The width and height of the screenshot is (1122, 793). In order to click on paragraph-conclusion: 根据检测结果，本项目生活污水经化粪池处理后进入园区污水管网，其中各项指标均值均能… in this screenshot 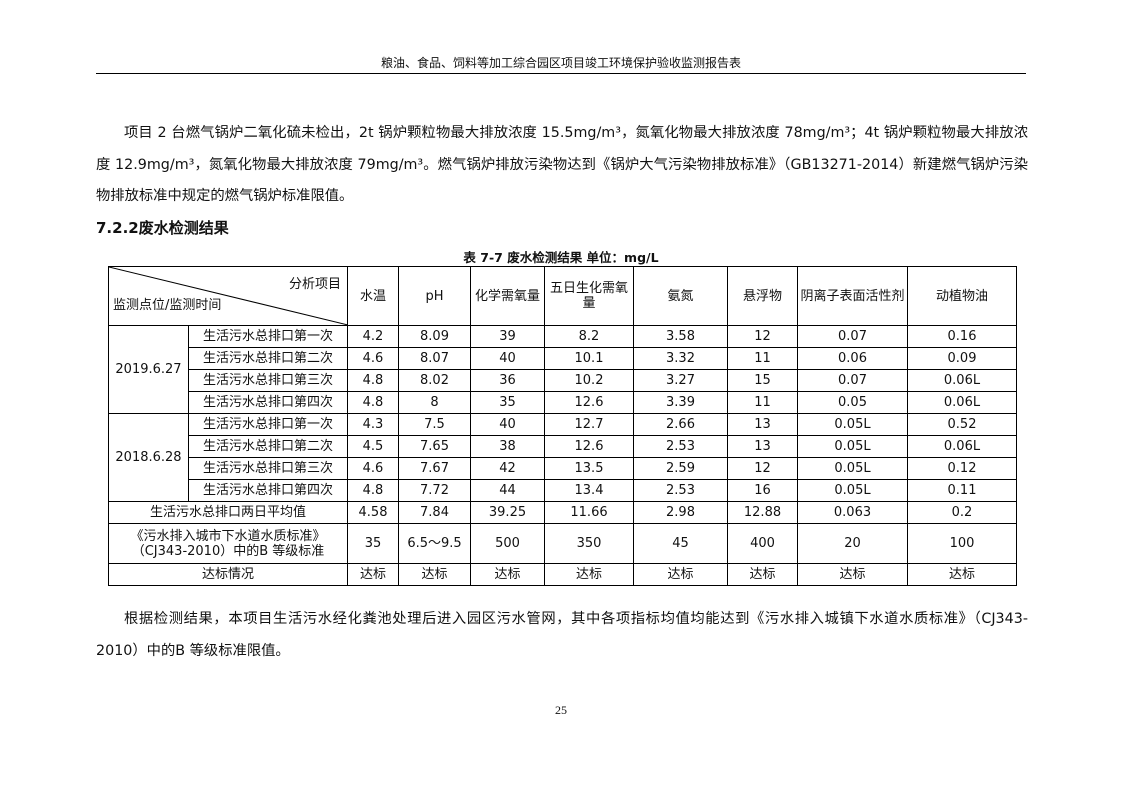, I will do `click(562, 635)`.